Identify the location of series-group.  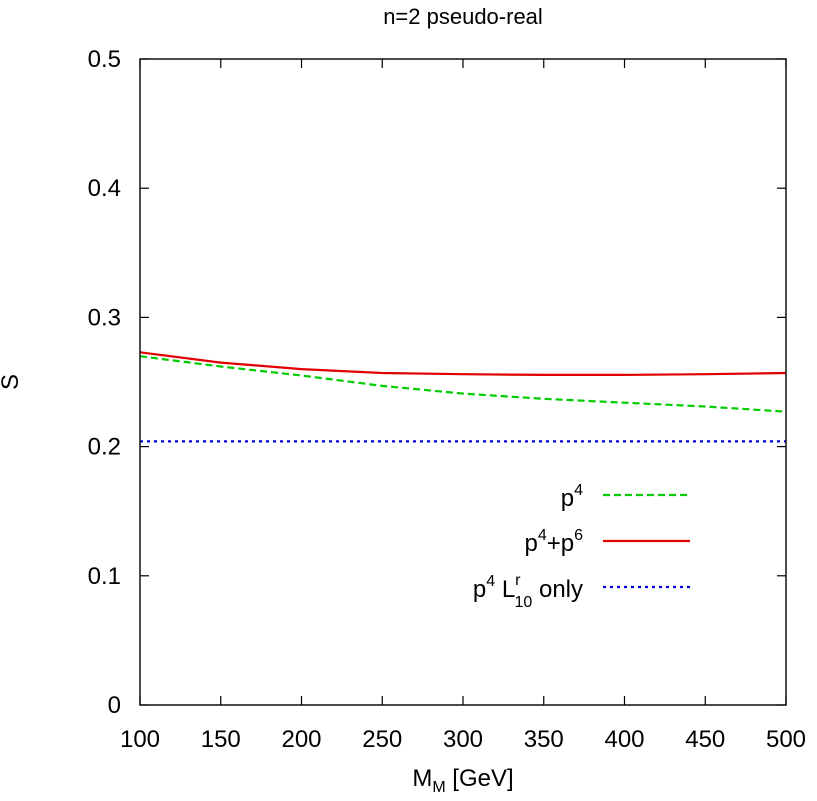
(463, 397).